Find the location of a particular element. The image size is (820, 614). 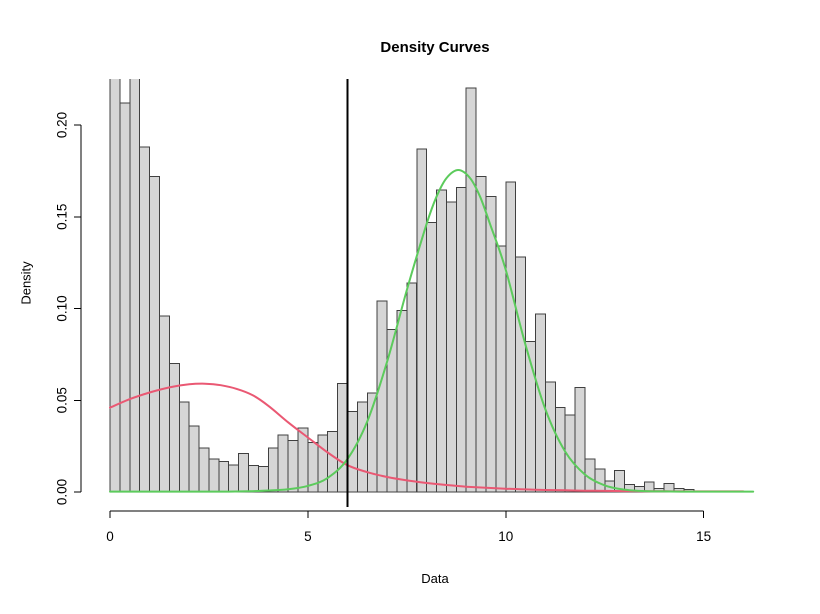

y-tick-label: 0.00 is located at coordinates (62, 492).